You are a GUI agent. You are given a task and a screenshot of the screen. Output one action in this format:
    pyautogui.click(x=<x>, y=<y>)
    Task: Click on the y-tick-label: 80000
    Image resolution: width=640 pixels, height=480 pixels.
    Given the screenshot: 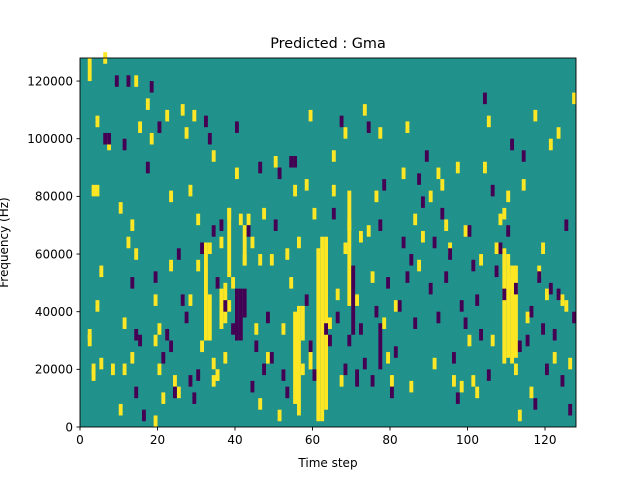 What is the action you would take?
    pyautogui.click(x=54, y=197)
    